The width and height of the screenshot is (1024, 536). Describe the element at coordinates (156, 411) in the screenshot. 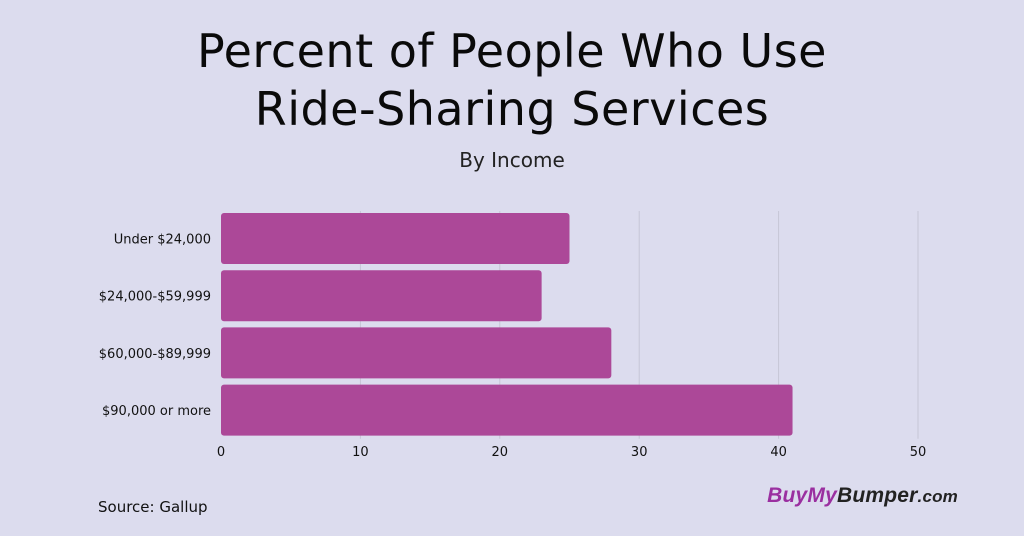

I see `category-label: $90,000 or more` at that location.